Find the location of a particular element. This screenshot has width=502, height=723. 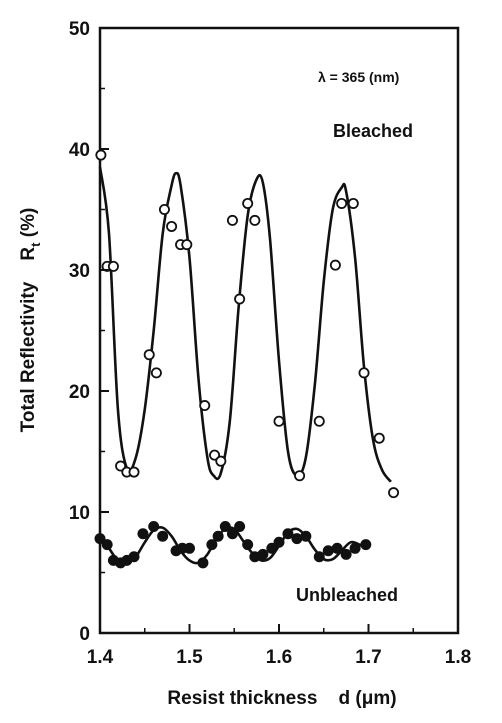

x-tick-label: 1.4 is located at coordinates (100, 657).